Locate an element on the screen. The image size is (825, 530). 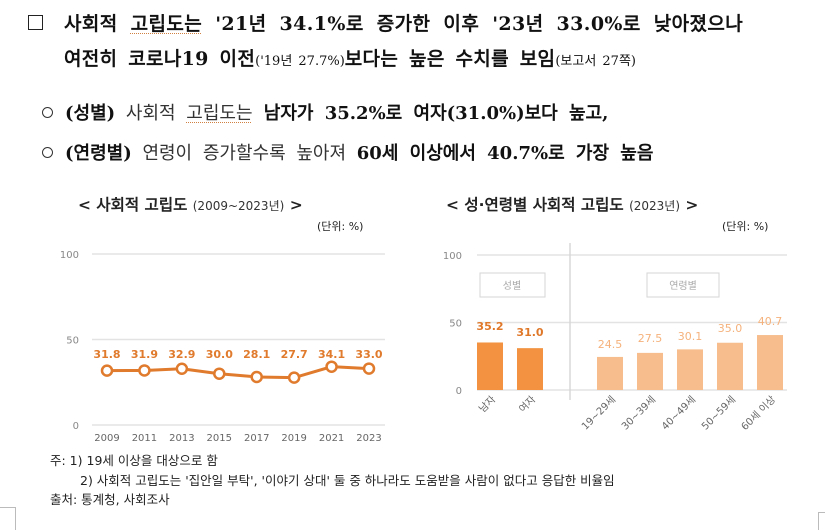
summary-text: 여전히 코로나19 이전 is located at coordinates (160, 59).